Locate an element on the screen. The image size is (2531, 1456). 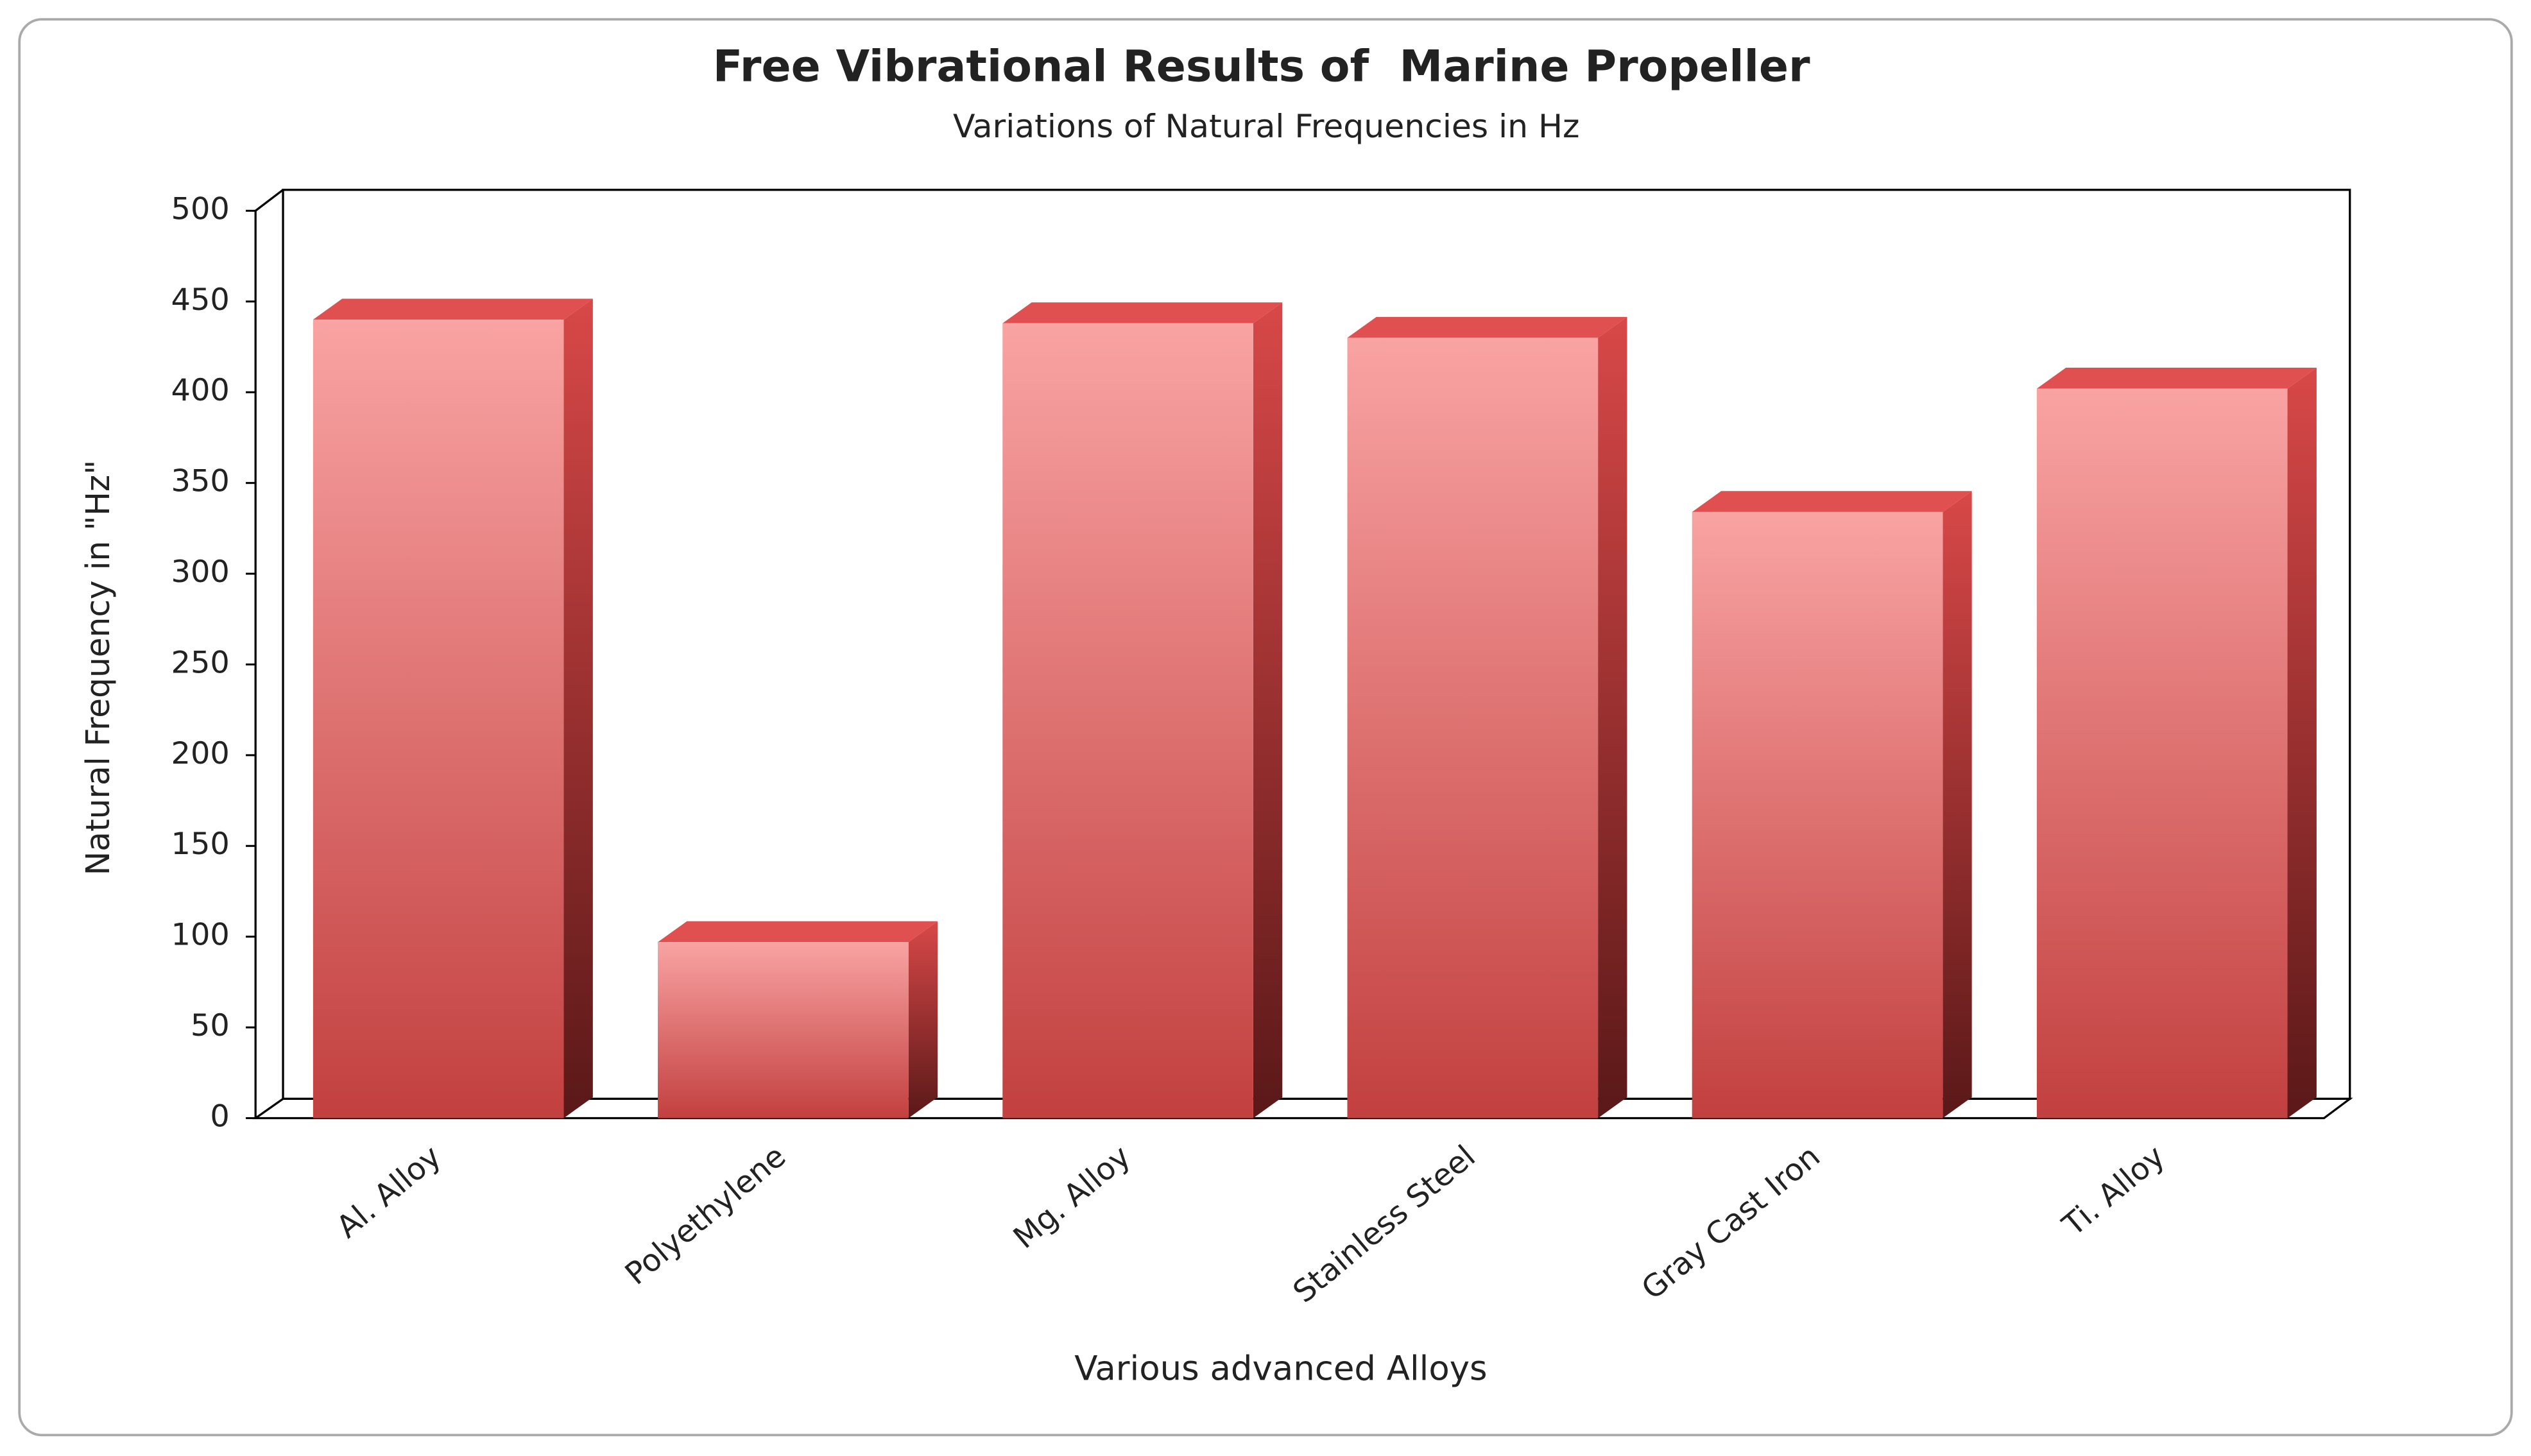
y-tick-label: 450 is located at coordinates (200, 300).